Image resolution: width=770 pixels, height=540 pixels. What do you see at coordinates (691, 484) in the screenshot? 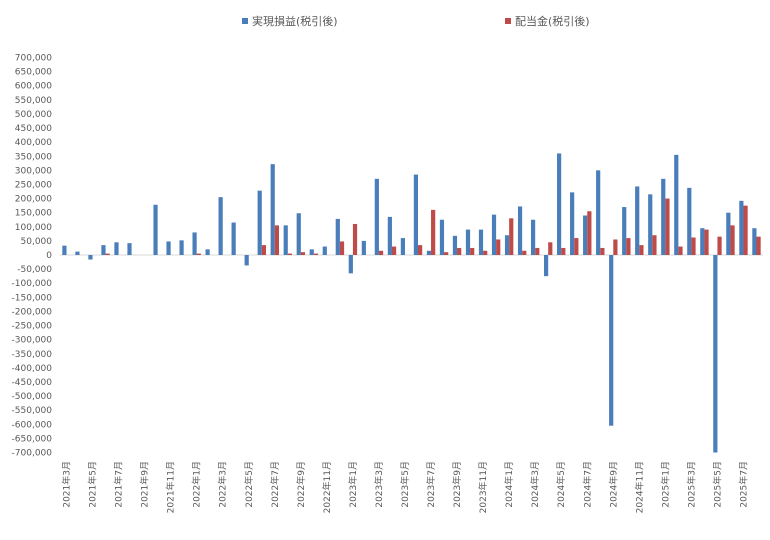
I see `x-tick-label: 2025年3月` at bounding box center [691, 484].